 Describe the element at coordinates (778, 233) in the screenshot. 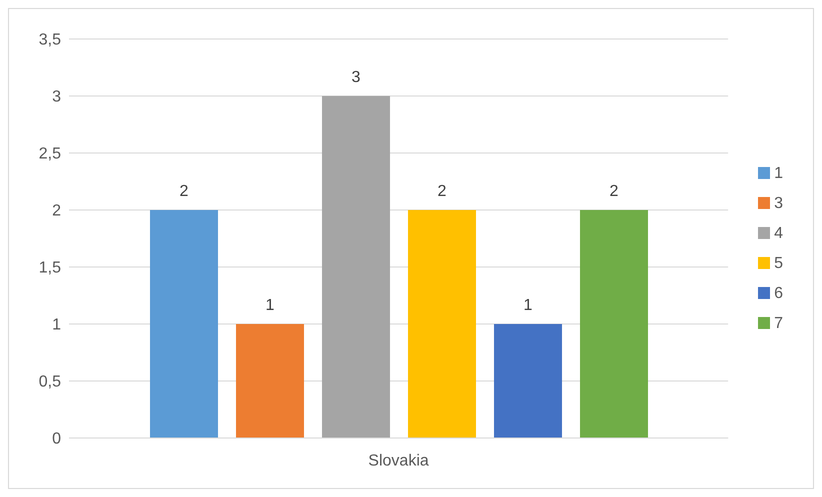

I see `legend-label: 4` at that location.